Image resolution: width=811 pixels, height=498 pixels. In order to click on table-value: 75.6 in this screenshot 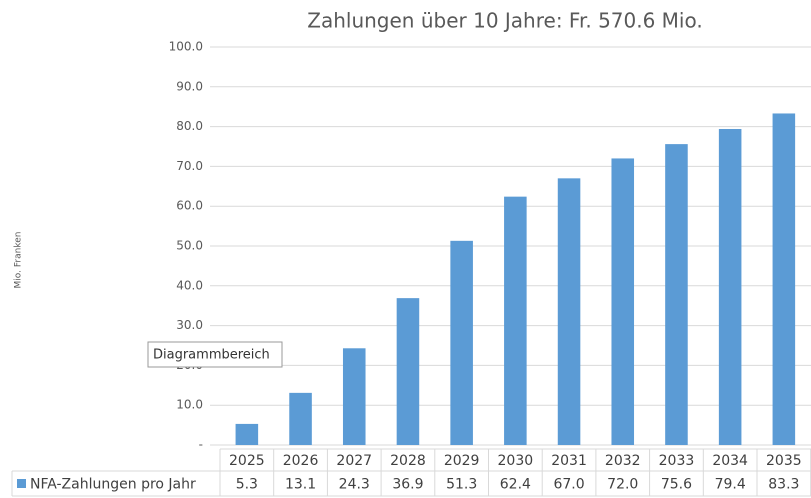, I will do `click(676, 485)`.